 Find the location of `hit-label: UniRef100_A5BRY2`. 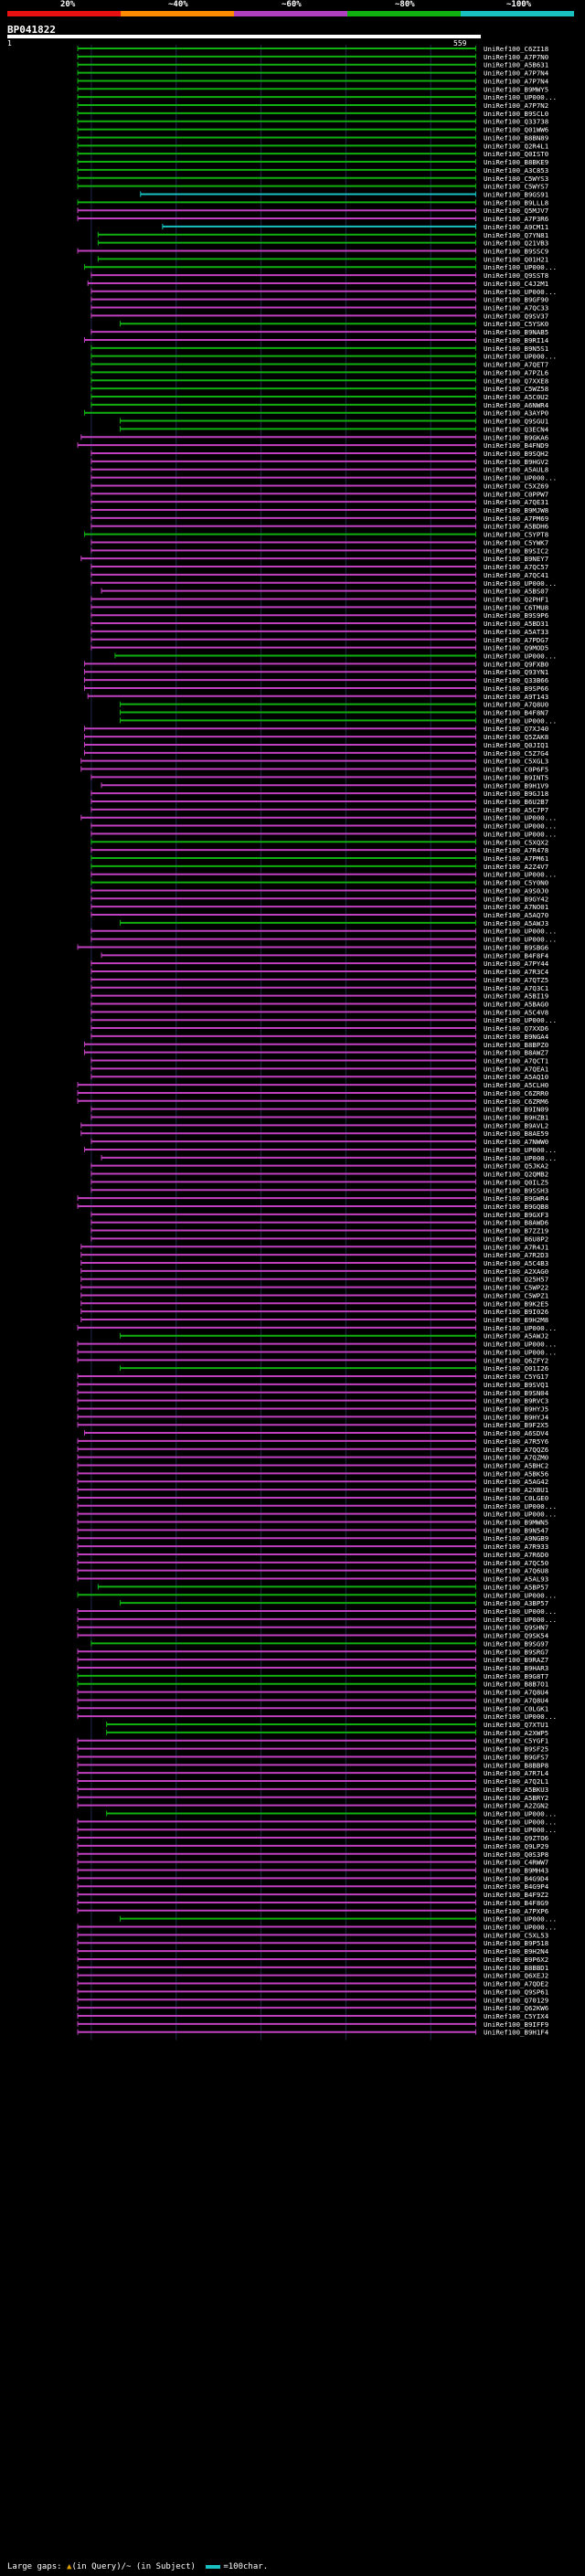

hit-label: UniRef100_A5BRY2 is located at coordinates (516, 1798).